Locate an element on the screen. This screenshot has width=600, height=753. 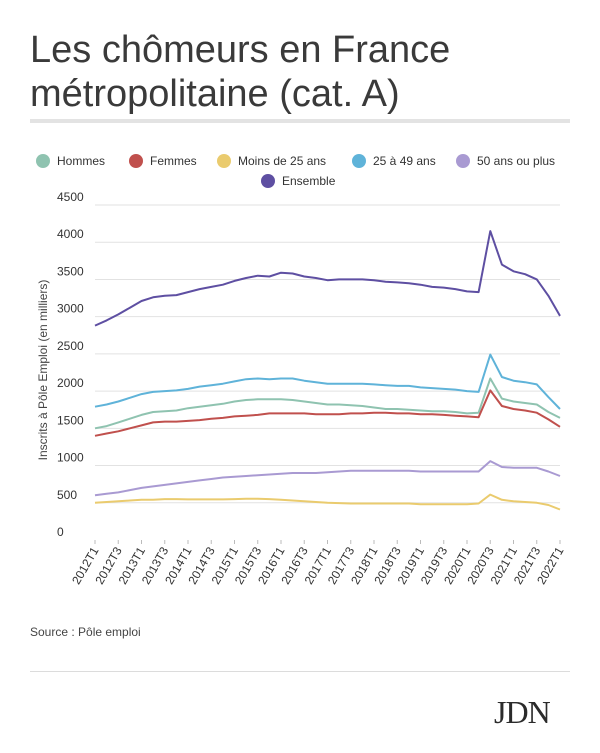
y-tick-label: 3500 is located at coordinates (70, 271).